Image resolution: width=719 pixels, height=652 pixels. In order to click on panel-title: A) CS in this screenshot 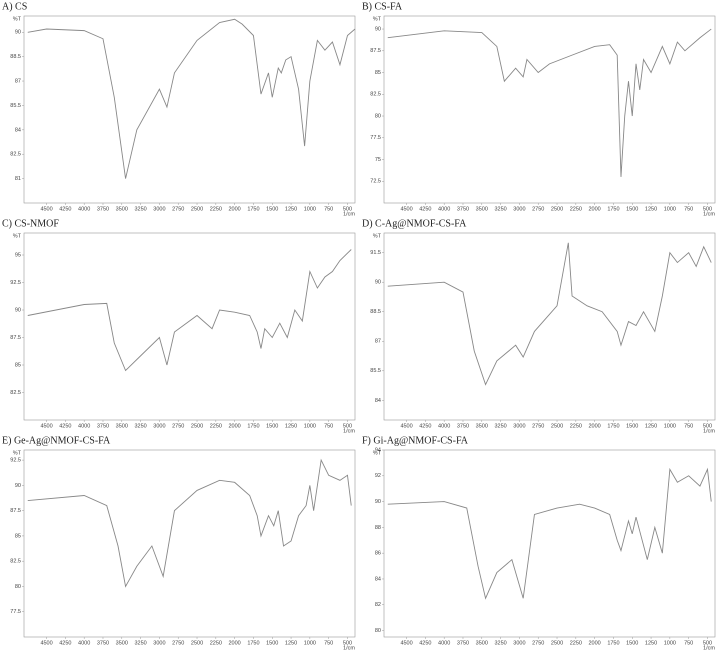, I will do `click(14, 6)`.